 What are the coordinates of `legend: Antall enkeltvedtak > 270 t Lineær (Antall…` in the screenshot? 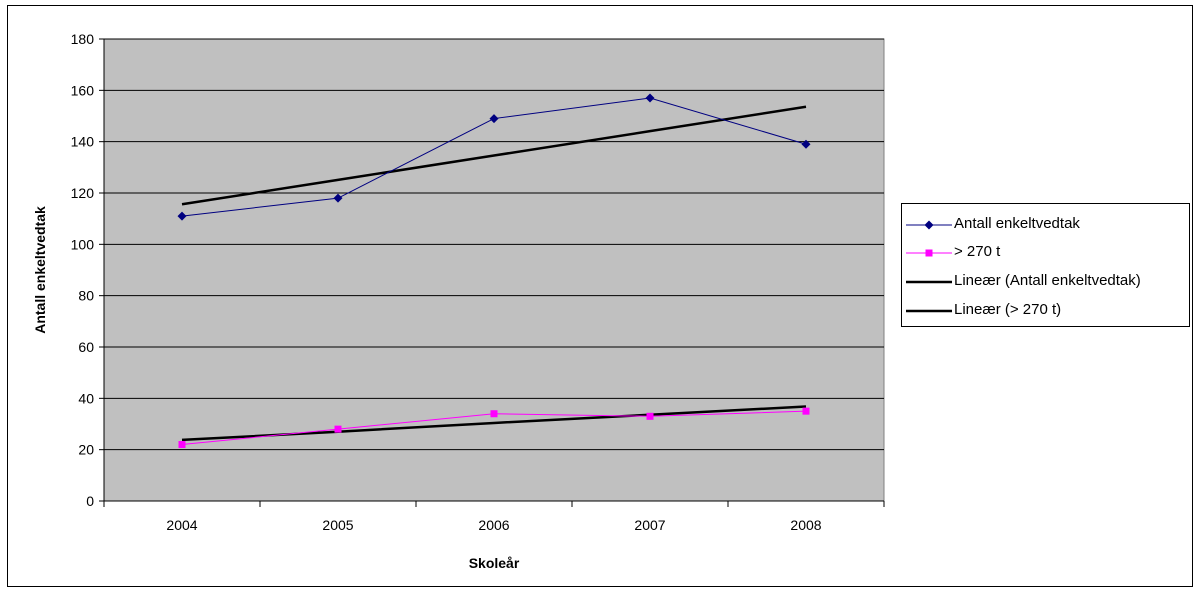 It's located at (1045, 265).